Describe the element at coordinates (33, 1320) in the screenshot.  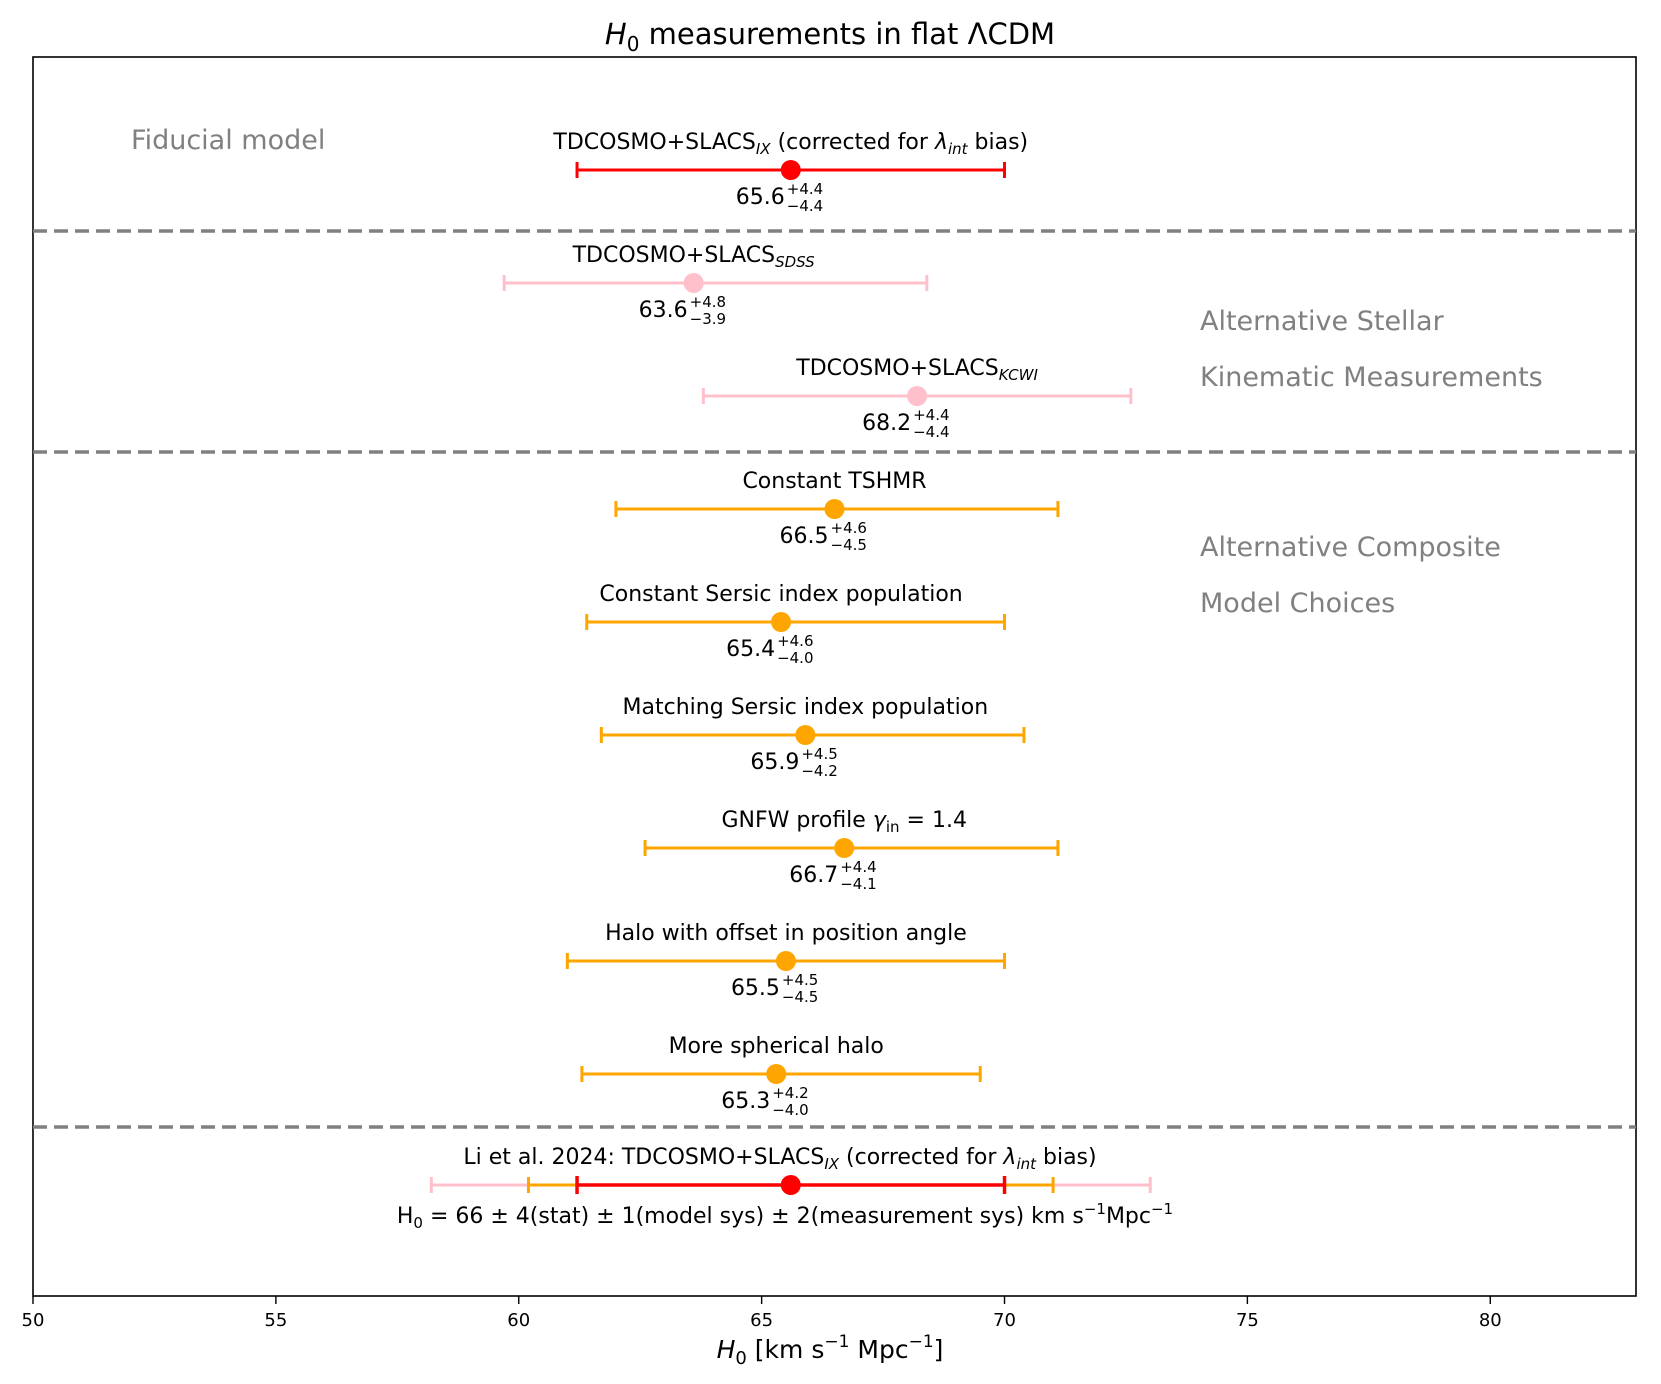
I see `x-tick-label: 50` at that location.